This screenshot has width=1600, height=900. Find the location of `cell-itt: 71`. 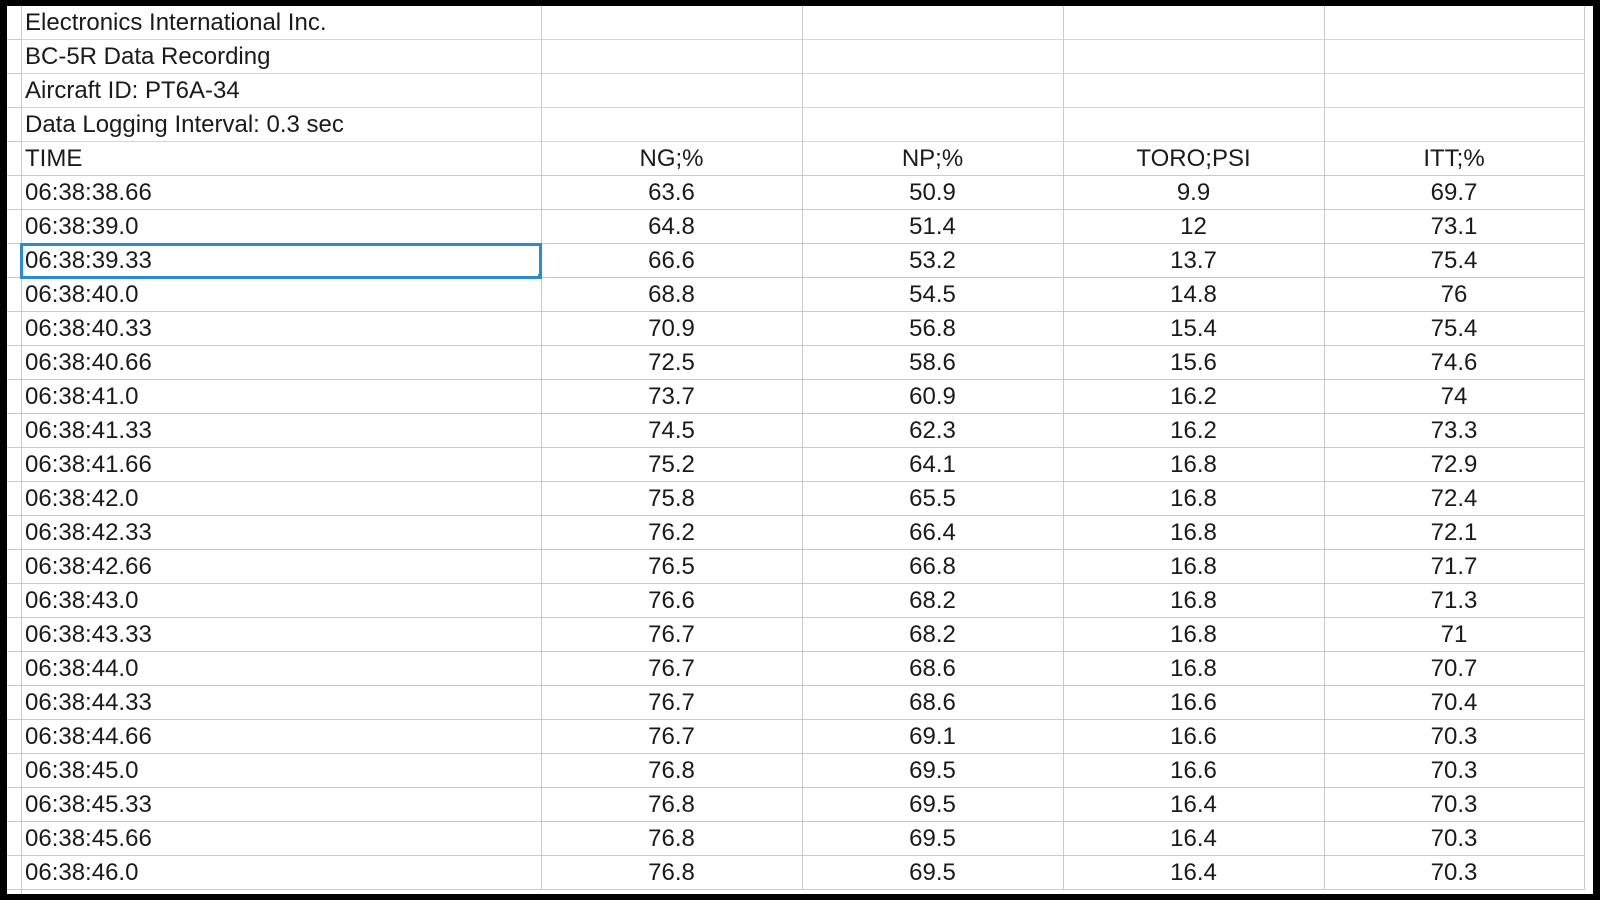

cell-itt: 71 is located at coordinates (1454, 634).